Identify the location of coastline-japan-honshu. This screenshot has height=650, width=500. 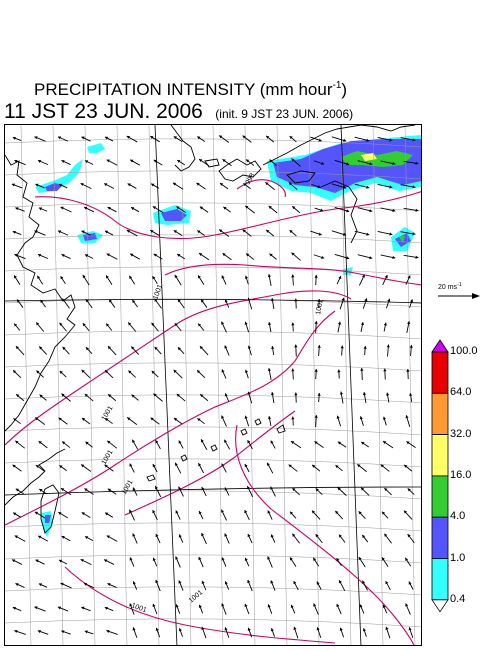
(339, 145).